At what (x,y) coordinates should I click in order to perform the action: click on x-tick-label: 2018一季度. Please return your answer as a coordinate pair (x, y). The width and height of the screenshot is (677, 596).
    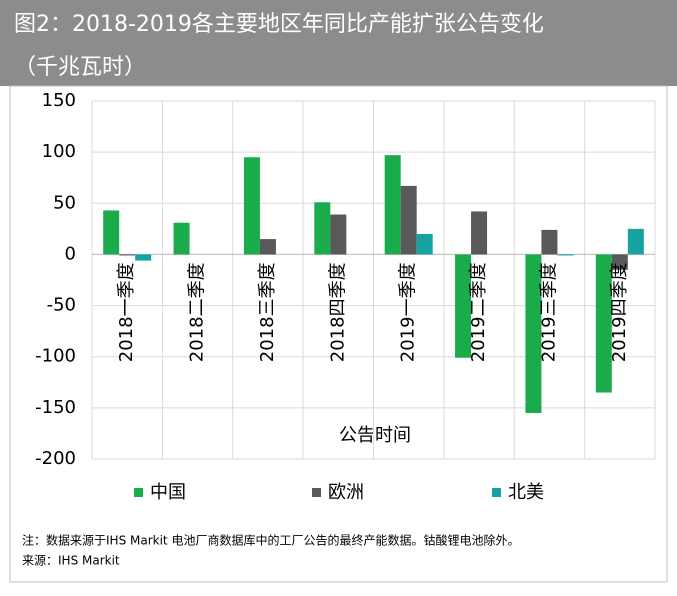
    Looking at the image, I should click on (126, 312).